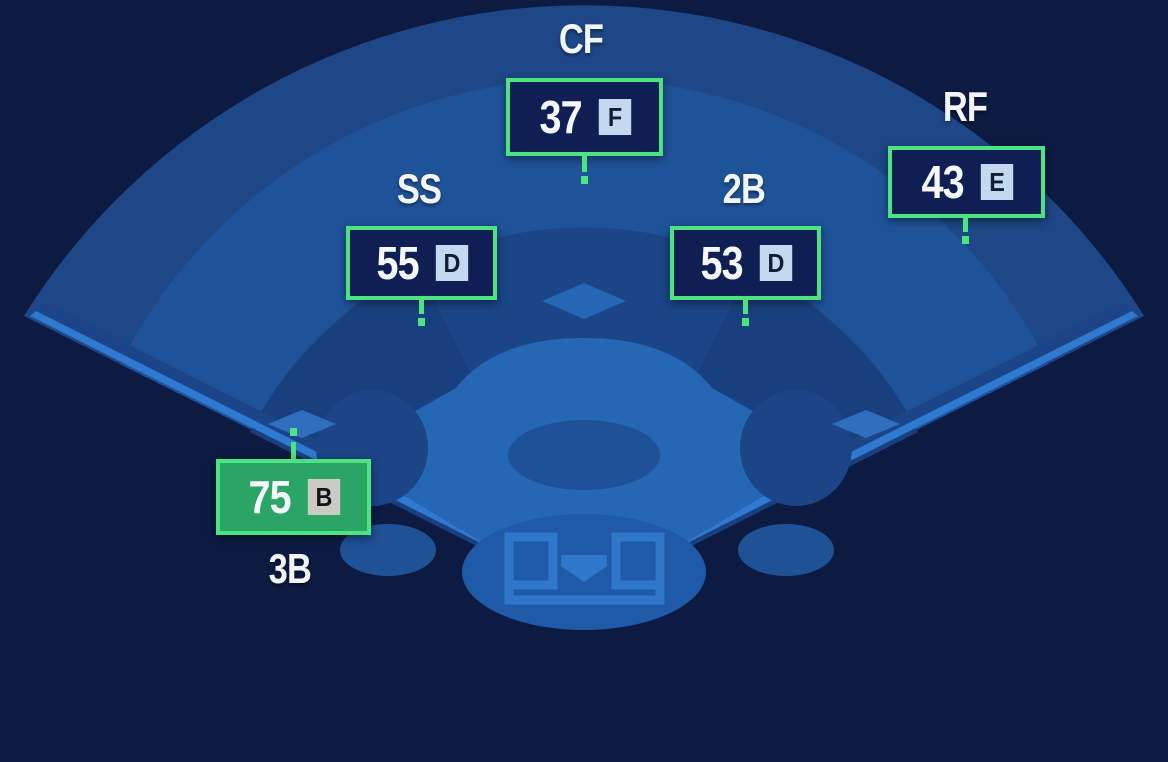  I want to click on home-plate, so click(584, 568).